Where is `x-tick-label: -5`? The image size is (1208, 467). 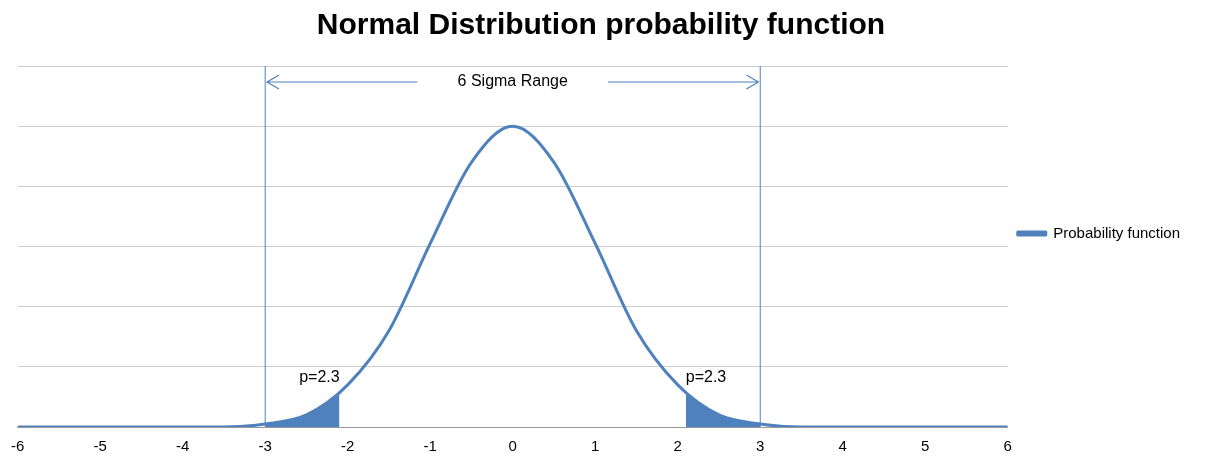 x-tick-label: -5 is located at coordinates (100, 446).